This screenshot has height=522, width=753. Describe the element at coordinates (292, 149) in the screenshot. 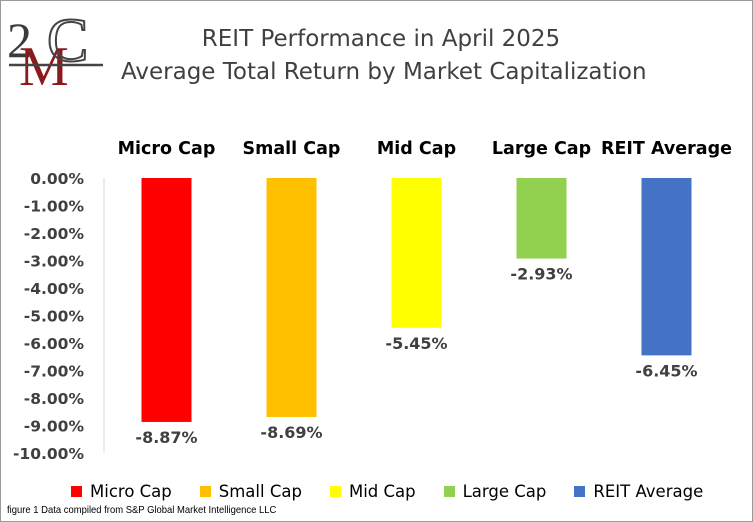

I see `category-label: Small Cap` at that location.